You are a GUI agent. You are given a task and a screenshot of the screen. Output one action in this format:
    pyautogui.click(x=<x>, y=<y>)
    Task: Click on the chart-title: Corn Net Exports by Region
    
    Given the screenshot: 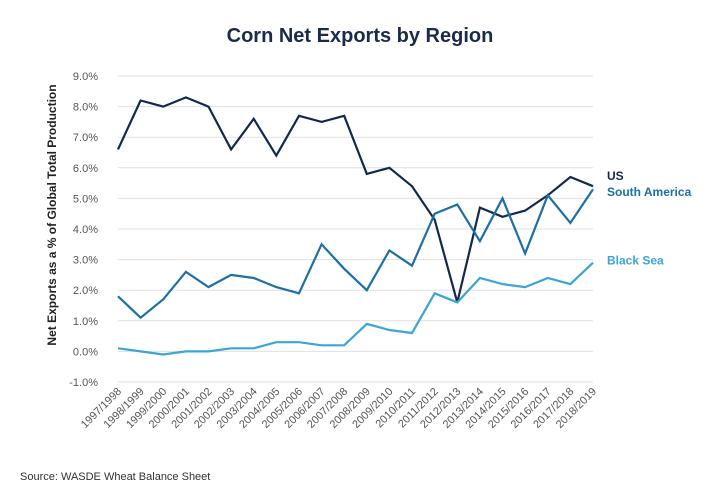 What is the action you would take?
    pyautogui.click(x=360, y=36)
    